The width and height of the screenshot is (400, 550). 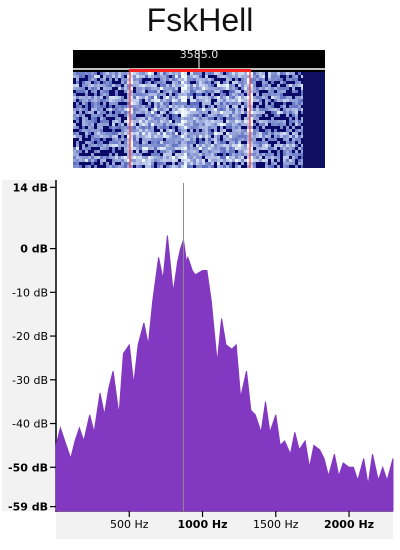 I want to click on waterfall-canvas: 3585.0, so click(x=199, y=109).